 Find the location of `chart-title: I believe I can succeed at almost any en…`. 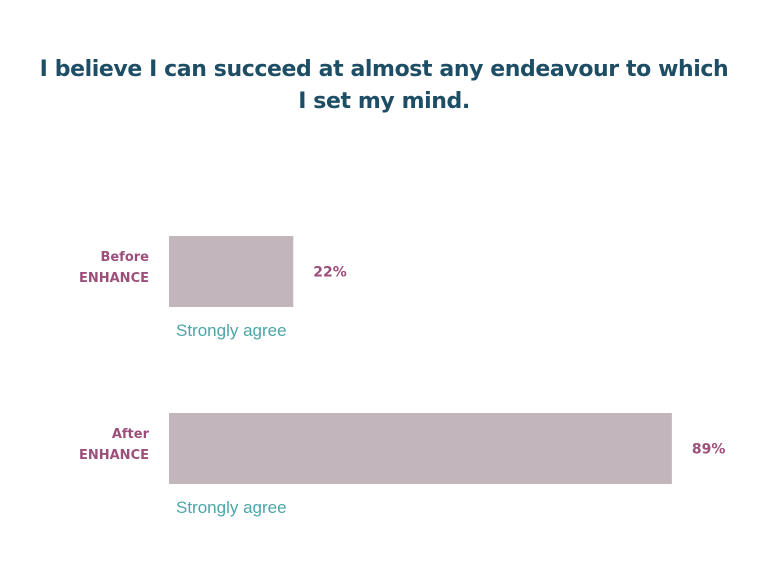

chart-title: I believe I can succeed at almost any en… is located at coordinates (384, 86).